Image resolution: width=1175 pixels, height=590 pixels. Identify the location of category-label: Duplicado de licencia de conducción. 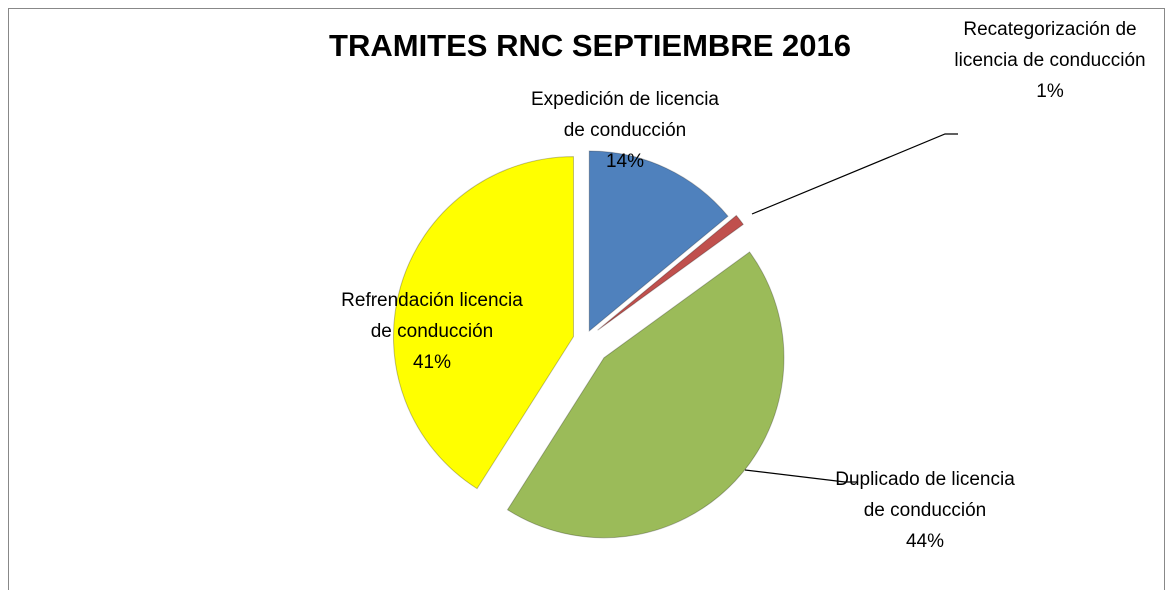
(925, 495).